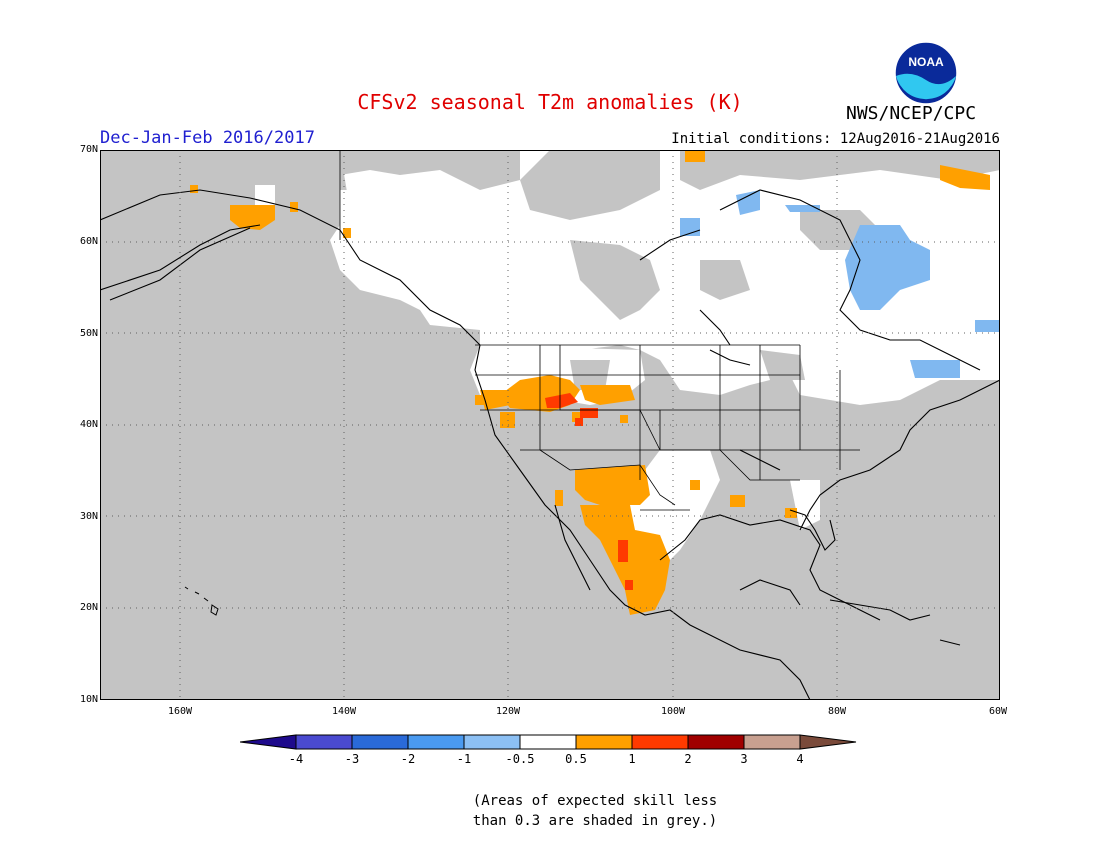 This screenshot has height=850, width=1100. What do you see at coordinates (632, 759) in the screenshot?
I see `legend-label: 1` at bounding box center [632, 759].